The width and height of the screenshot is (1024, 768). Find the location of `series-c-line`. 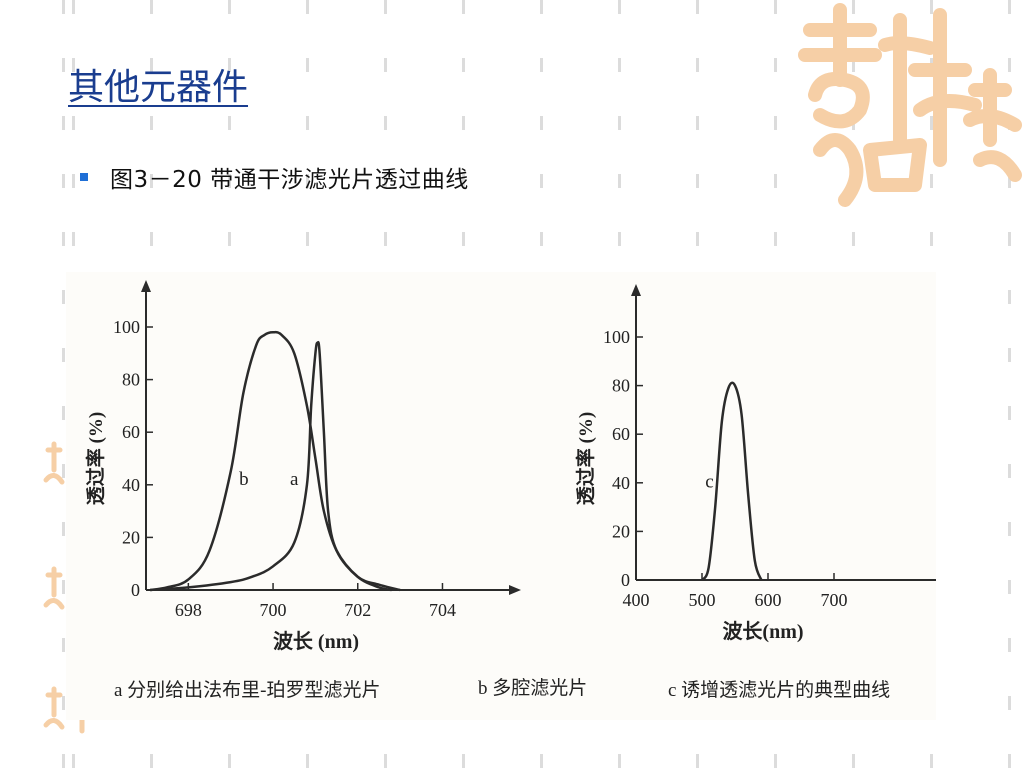

series-c-line is located at coordinates (731, 481).